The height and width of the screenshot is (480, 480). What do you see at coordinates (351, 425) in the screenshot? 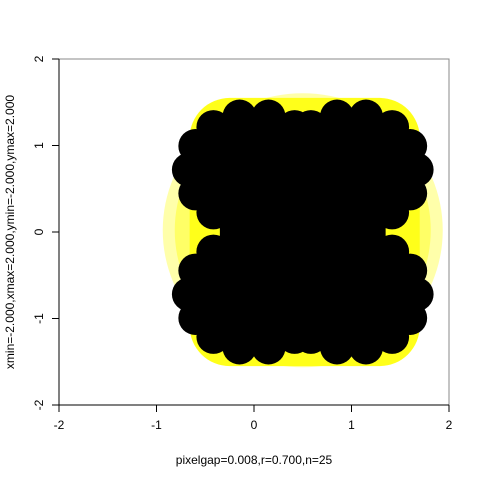
I see `x-tick-label: 1` at bounding box center [351, 425].